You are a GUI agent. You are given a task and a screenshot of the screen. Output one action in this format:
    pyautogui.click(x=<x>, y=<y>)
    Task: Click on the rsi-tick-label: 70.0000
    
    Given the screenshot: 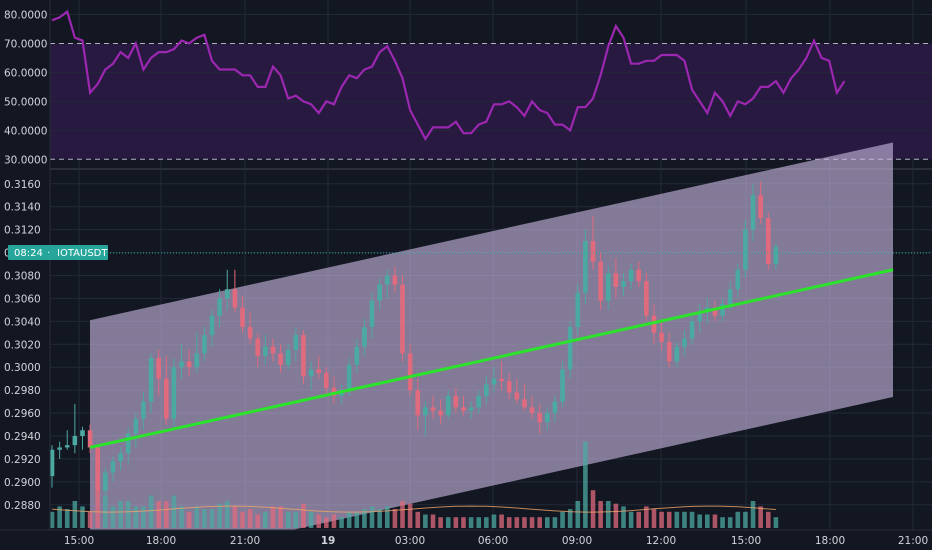 What is the action you would take?
    pyautogui.click(x=25, y=44)
    